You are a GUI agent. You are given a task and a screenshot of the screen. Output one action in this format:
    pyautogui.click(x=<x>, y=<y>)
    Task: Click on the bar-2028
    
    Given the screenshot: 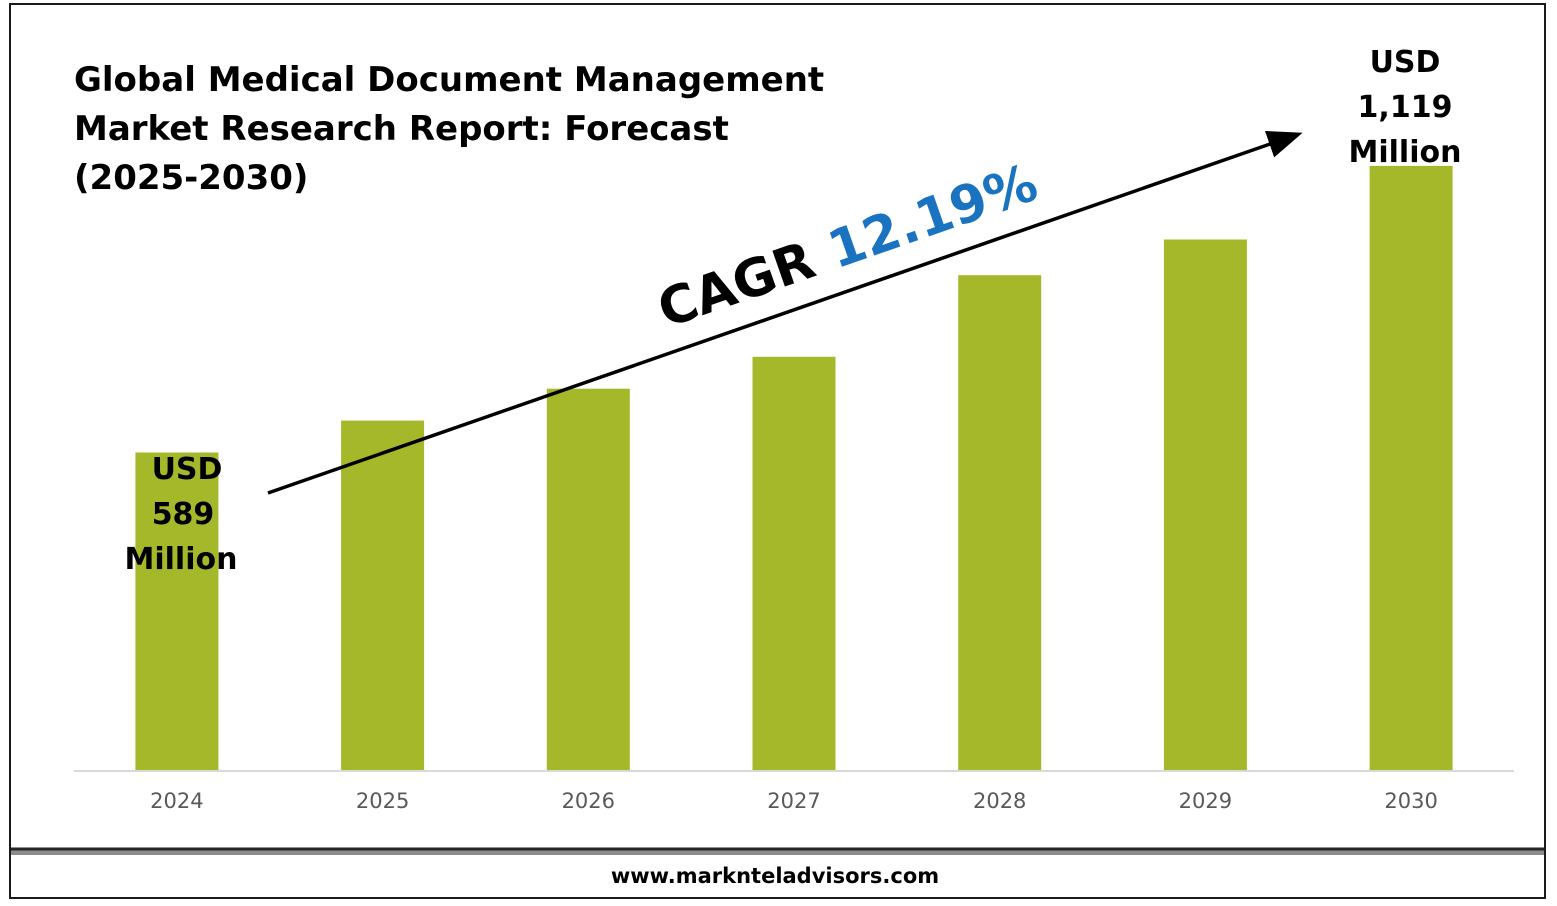 What is the action you would take?
    pyautogui.click(x=1000, y=523)
    